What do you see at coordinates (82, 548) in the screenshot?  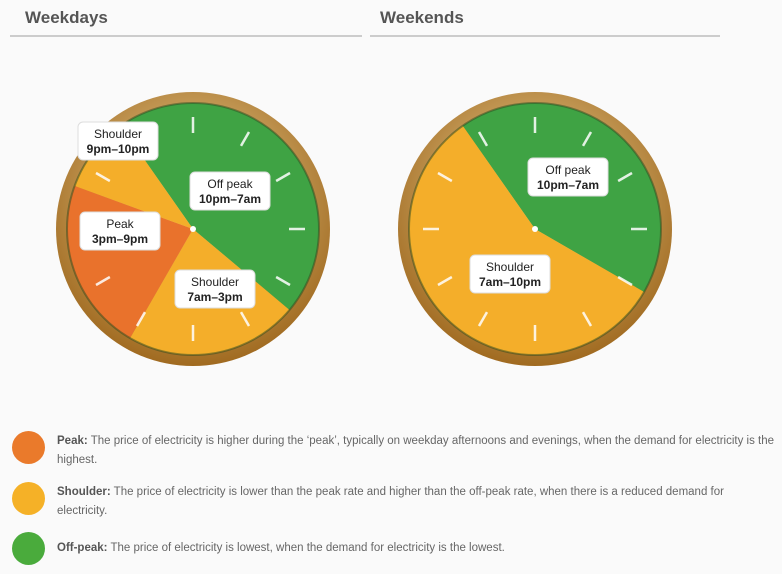 I see `legend-term: Off-peak:` at bounding box center [82, 548].